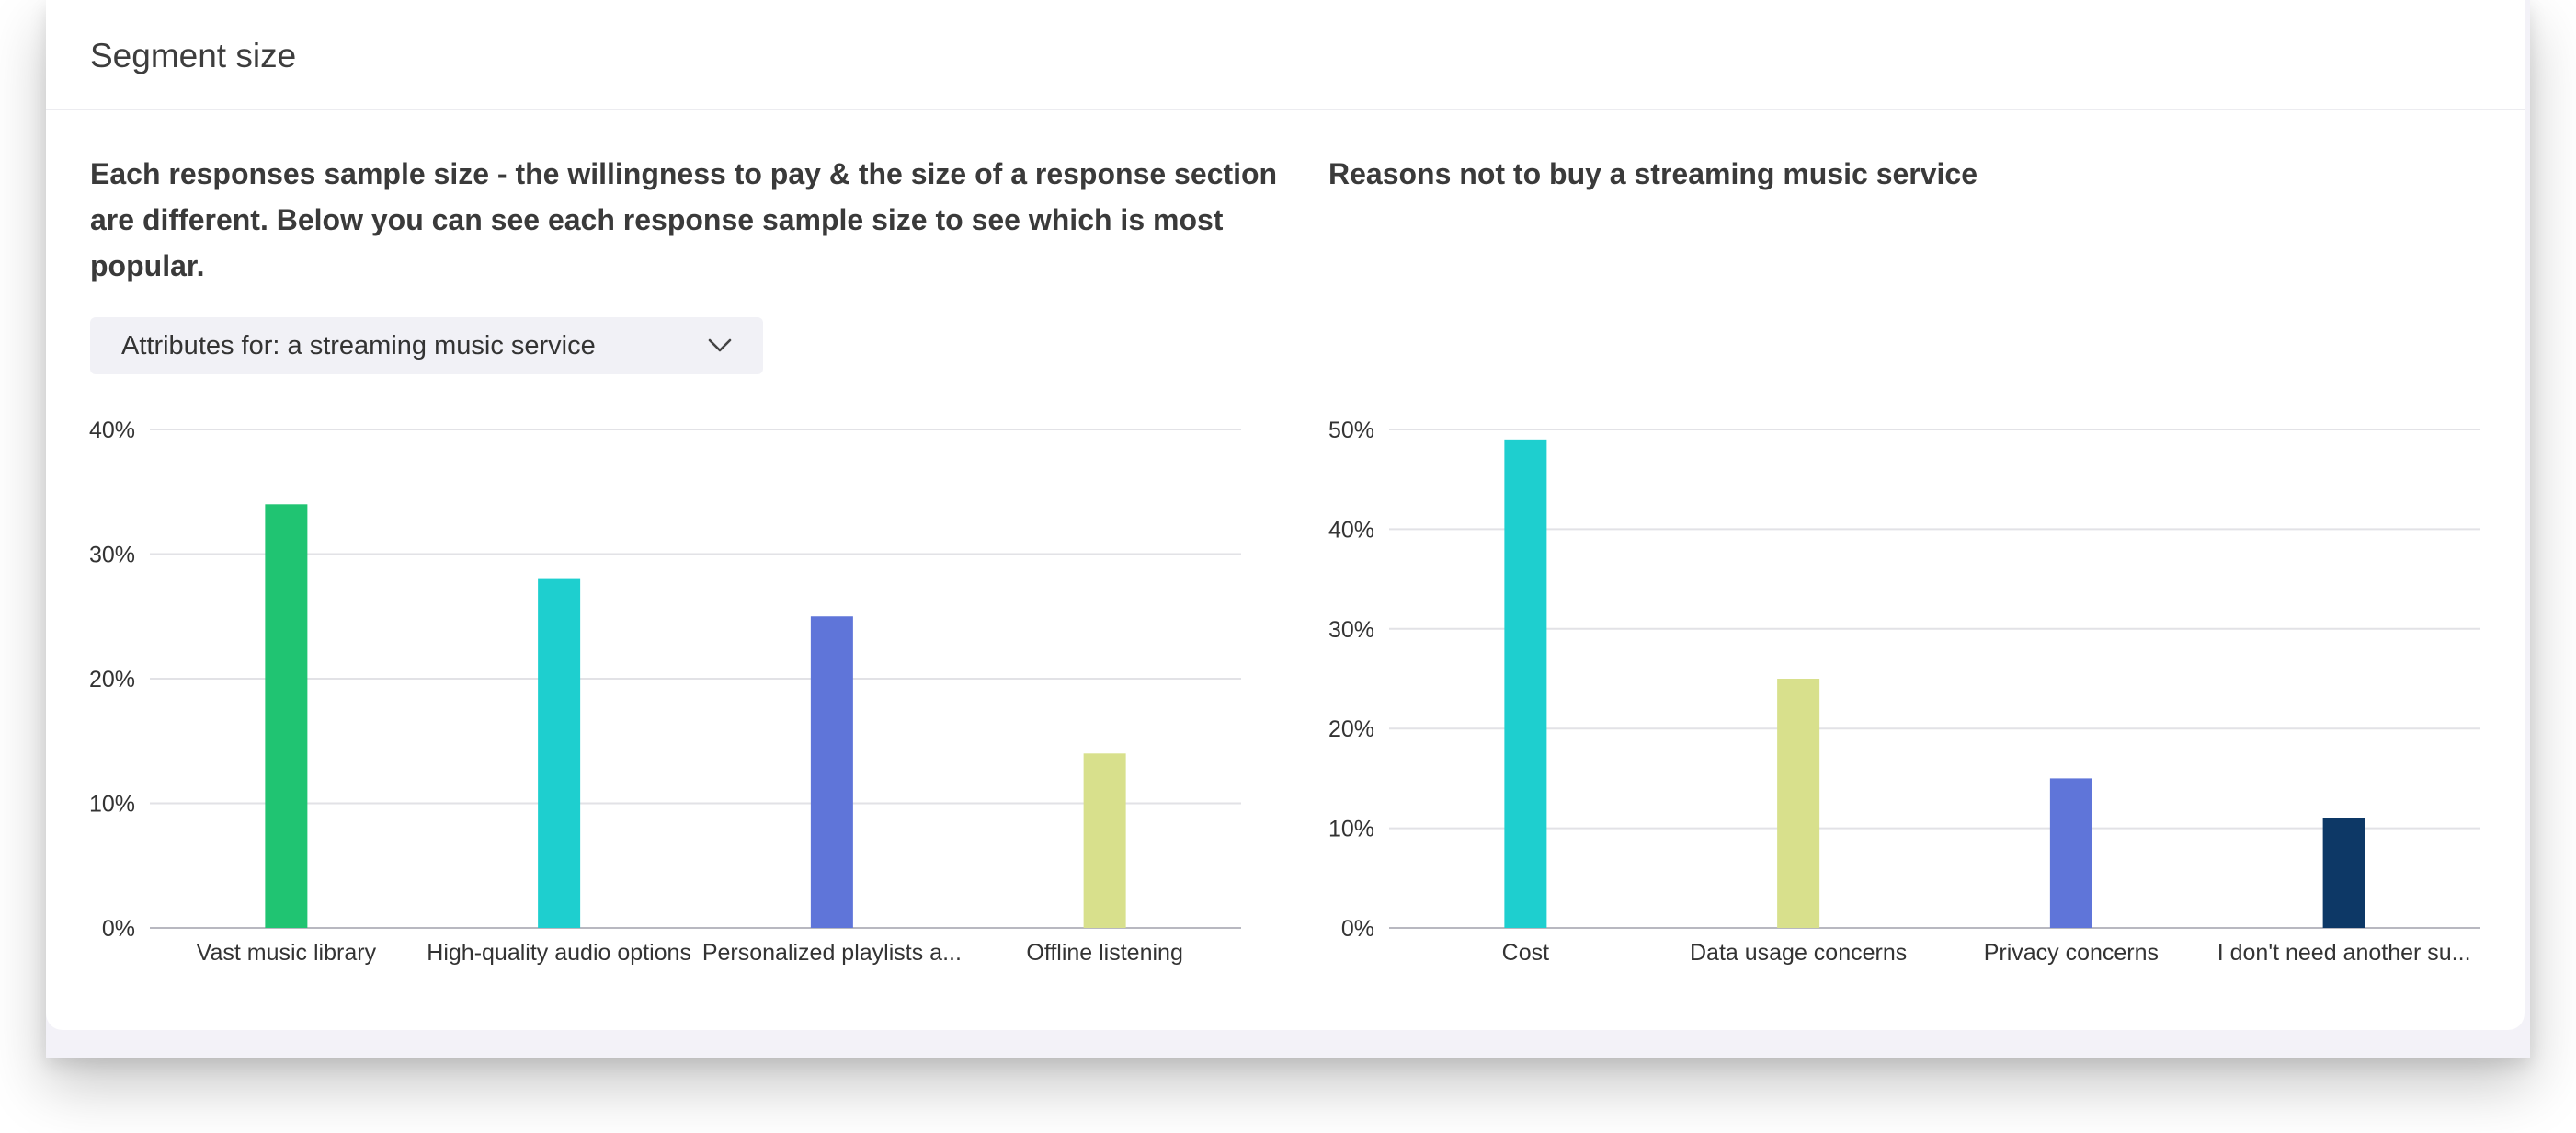 The height and width of the screenshot is (1133, 2576). What do you see at coordinates (1351, 430) in the screenshot?
I see `y-tick-label: 50%` at bounding box center [1351, 430].